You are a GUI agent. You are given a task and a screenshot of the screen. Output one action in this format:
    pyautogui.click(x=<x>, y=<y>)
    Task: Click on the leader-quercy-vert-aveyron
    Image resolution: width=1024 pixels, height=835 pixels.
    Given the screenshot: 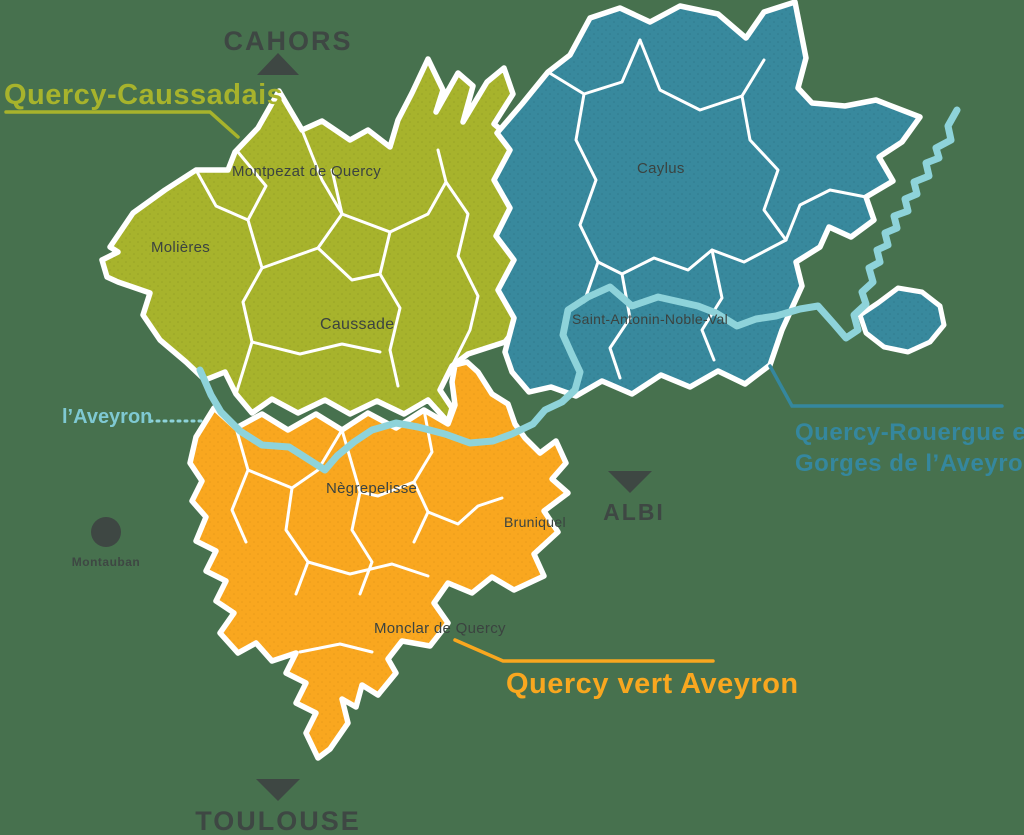 What is the action you would take?
    pyautogui.click(x=584, y=650)
    